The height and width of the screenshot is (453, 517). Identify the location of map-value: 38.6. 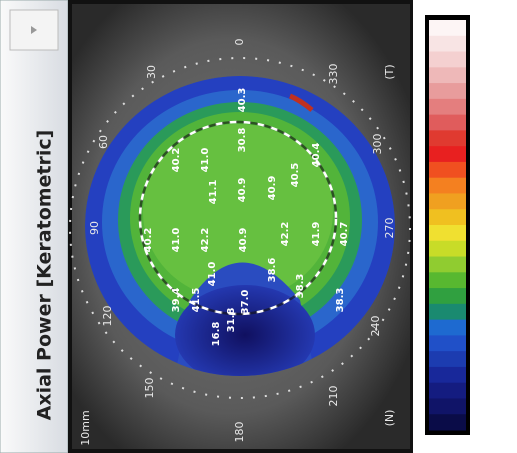
(272, 270).